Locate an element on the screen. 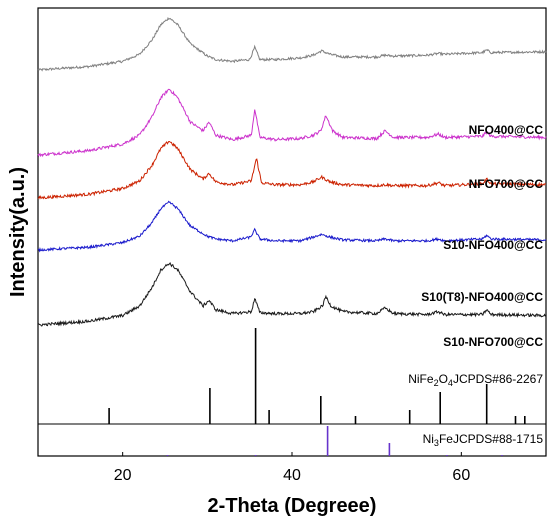 The height and width of the screenshot is (523, 550). y-axis-title: Intensity(a.u.) is located at coordinates (18, 232).